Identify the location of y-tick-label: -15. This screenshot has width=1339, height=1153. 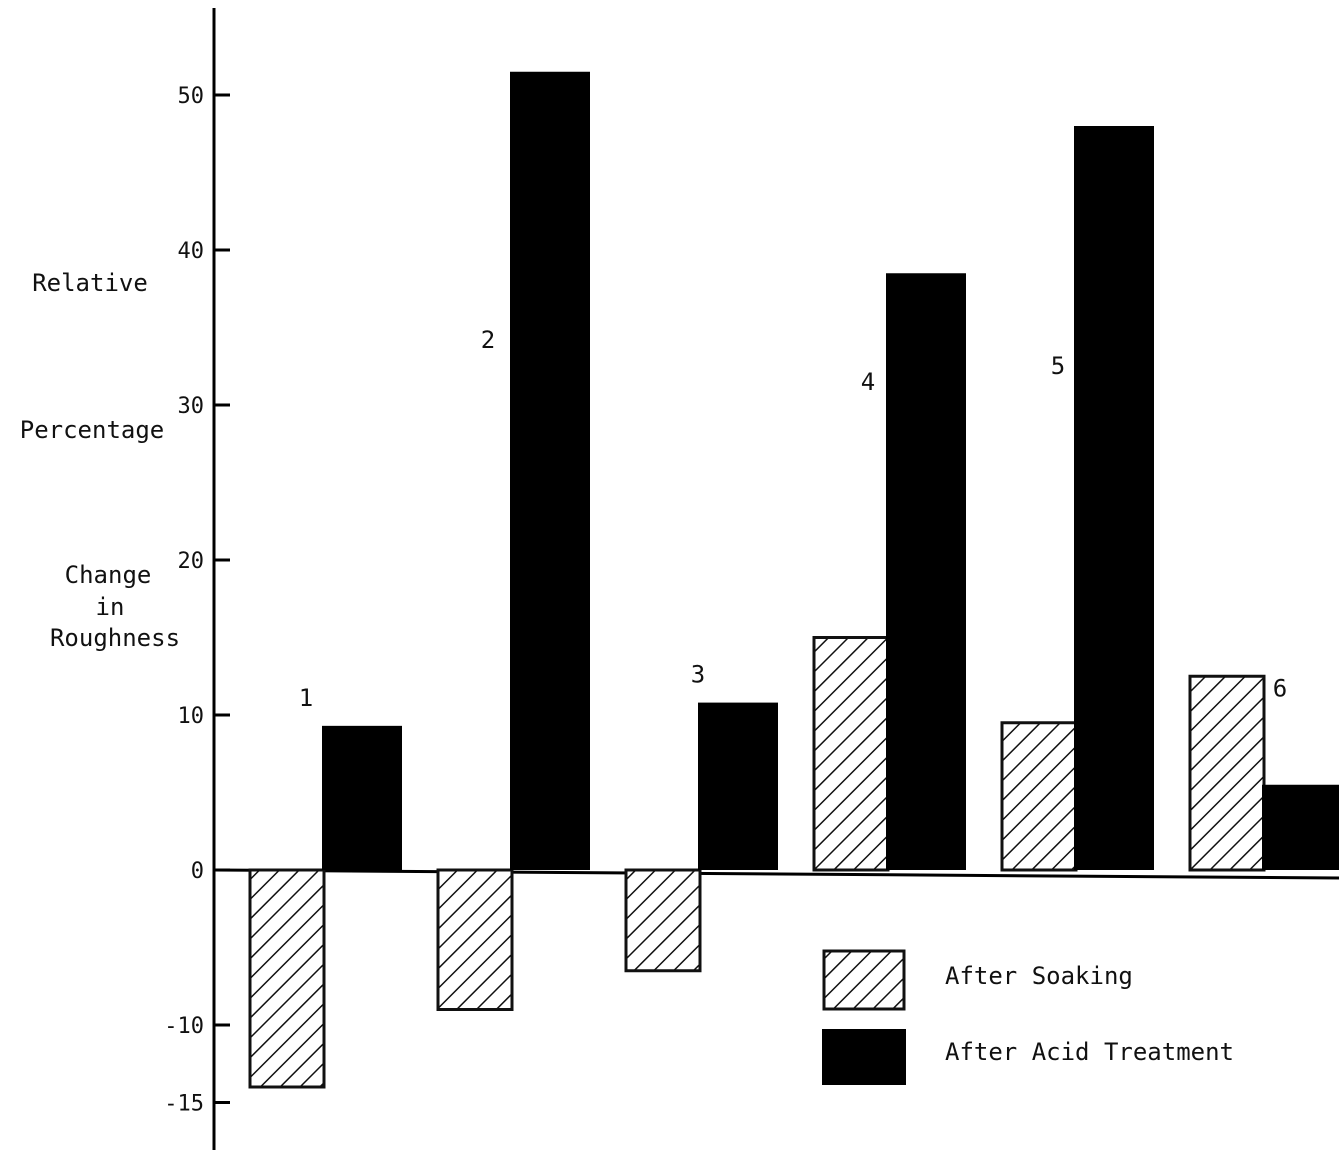
(184, 1104).